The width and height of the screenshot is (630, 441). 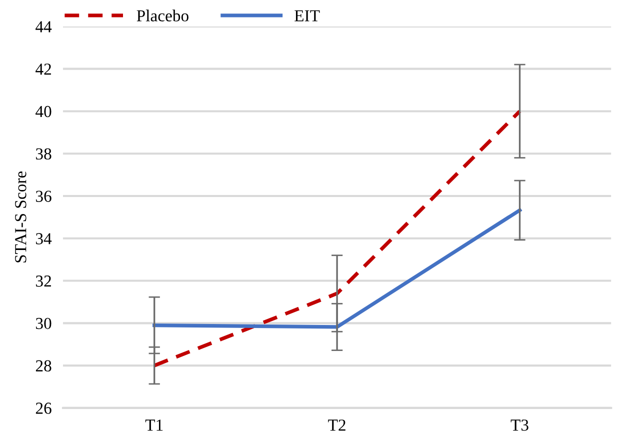 What do you see at coordinates (44, 26) in the screenshot?
I see `y-tick-label: 44` at bounding box center [44, 26].